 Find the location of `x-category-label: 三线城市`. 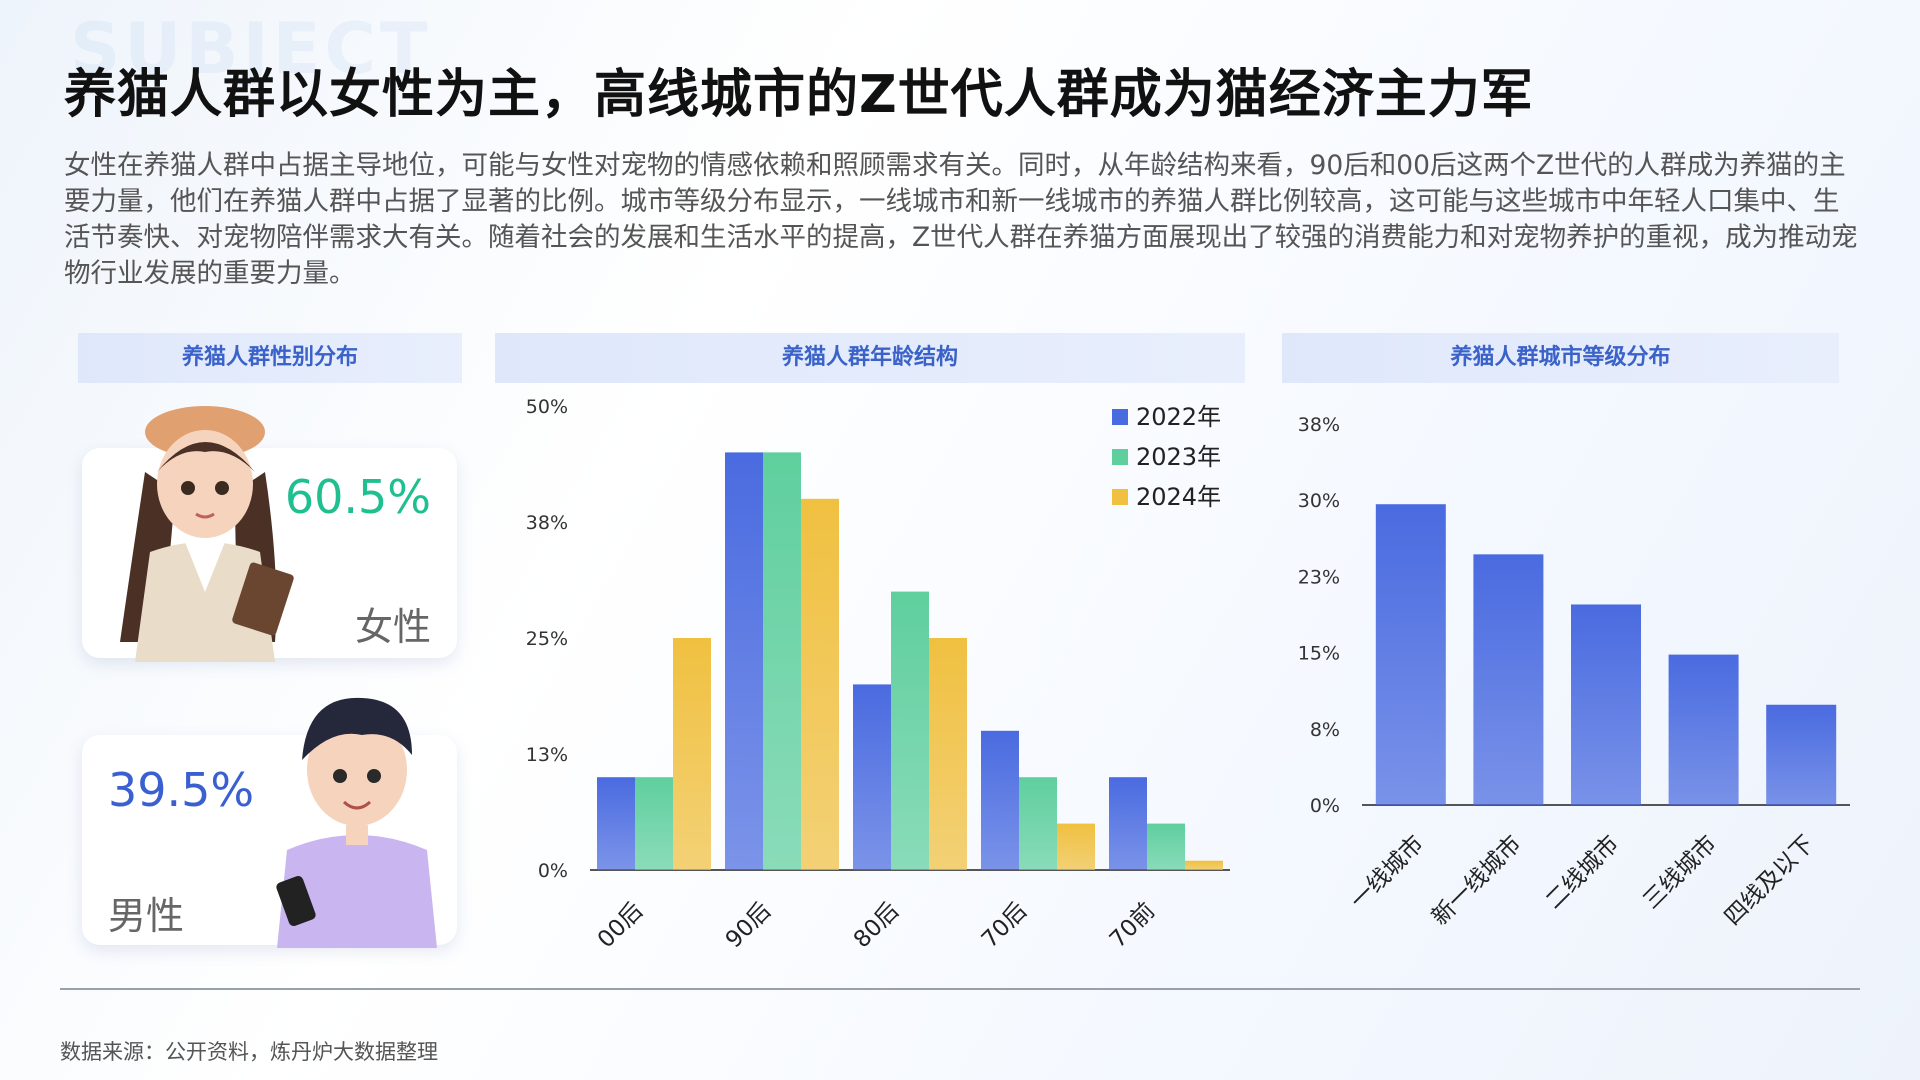

x-category-label: 三线城市 is located at coordinates (1679, 872).